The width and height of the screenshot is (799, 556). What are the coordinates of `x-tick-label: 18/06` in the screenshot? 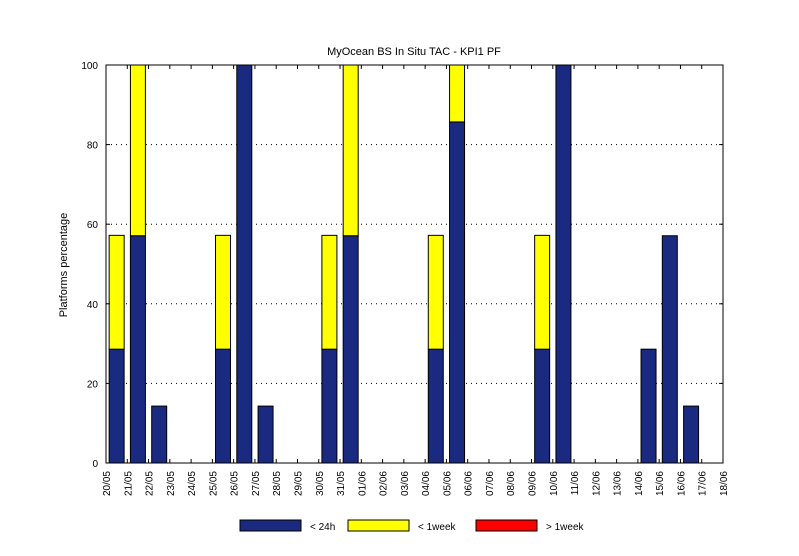 It's located at (724, 483).